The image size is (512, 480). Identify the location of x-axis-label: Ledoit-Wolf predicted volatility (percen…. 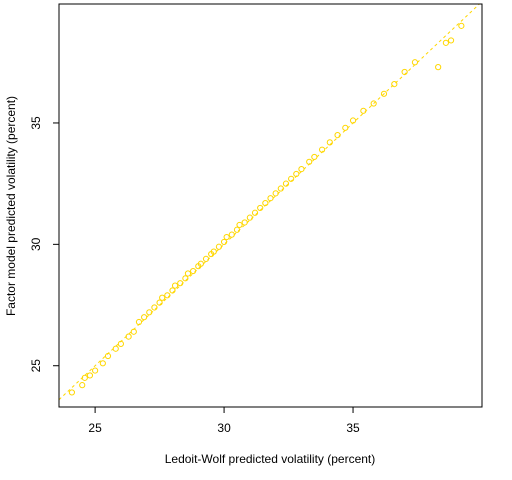
(270, 459).